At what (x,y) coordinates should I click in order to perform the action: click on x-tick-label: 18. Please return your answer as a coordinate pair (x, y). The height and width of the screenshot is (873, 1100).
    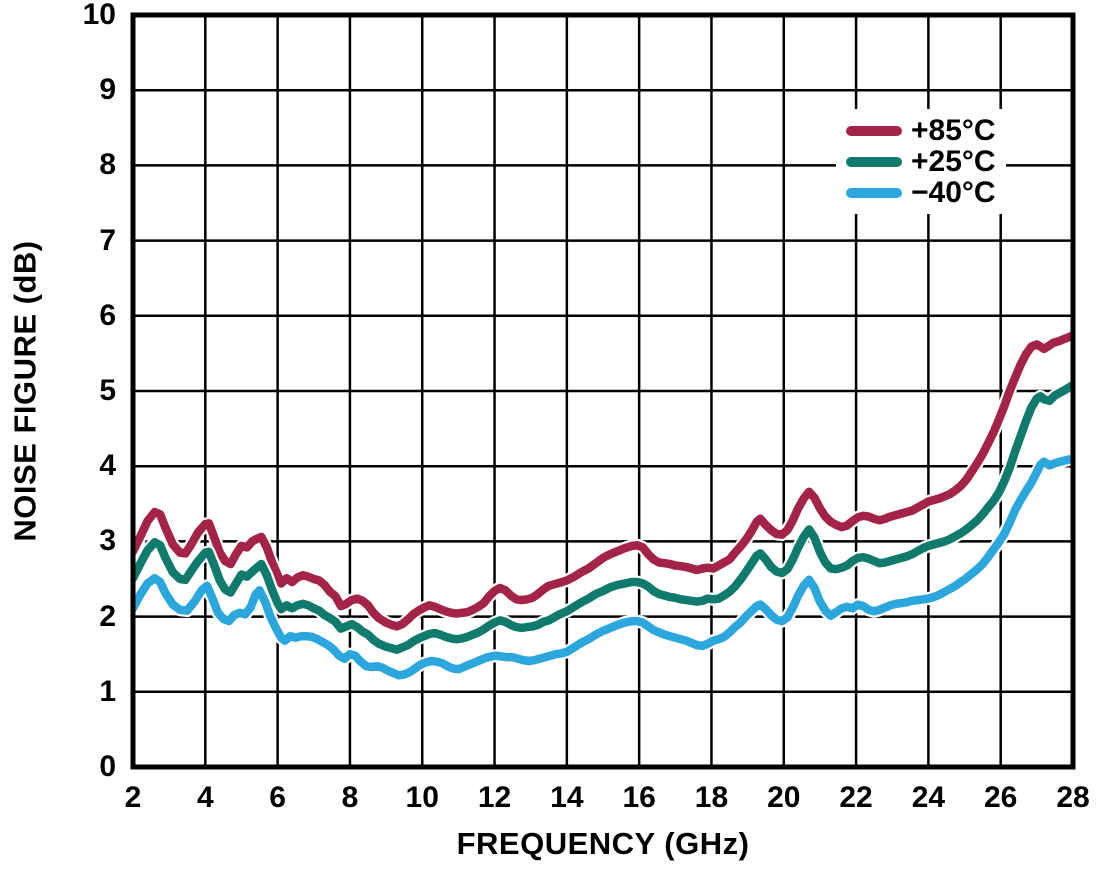
    Looking at the image, I should click on (711, 797).